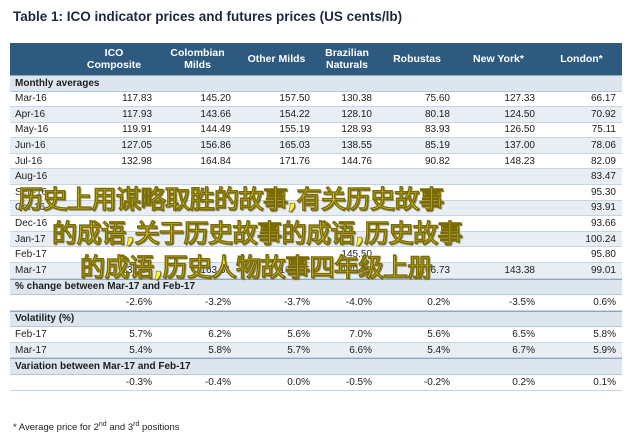  What do you see at coordinates (136, 424) in the screenshot?
I see `footnote-sup-2: rd` at bounding box center [136, 424].